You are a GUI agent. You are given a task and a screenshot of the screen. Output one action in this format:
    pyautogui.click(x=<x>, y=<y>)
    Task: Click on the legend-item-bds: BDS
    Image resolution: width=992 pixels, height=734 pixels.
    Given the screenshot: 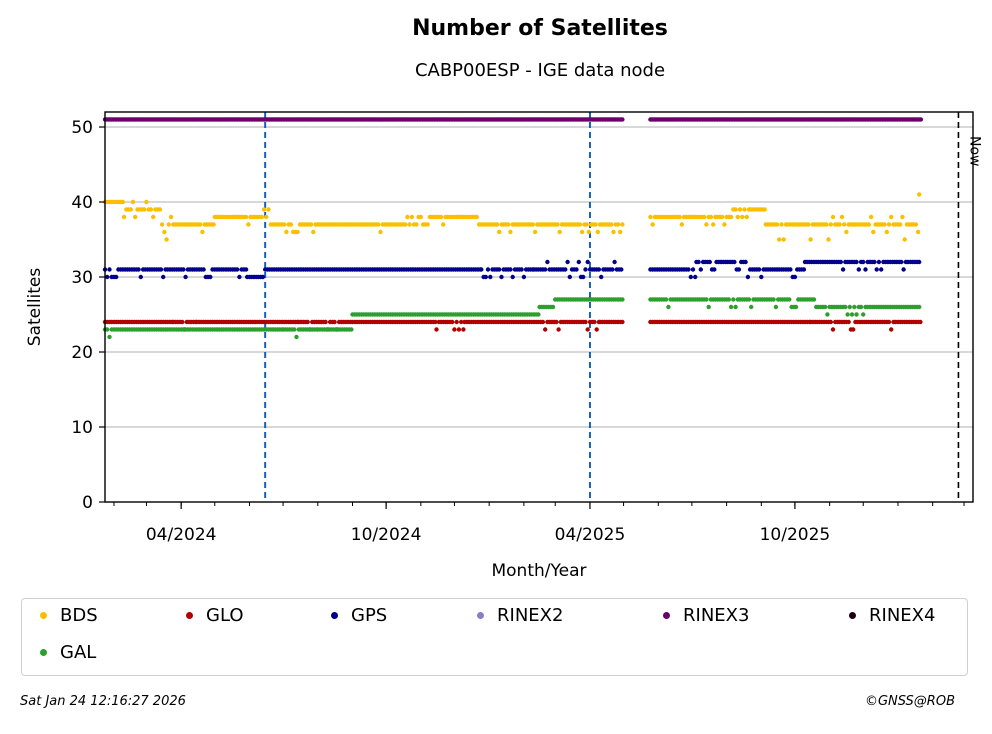 What is the action you would take?
    pyautogui.click(x=69, y=615)
    